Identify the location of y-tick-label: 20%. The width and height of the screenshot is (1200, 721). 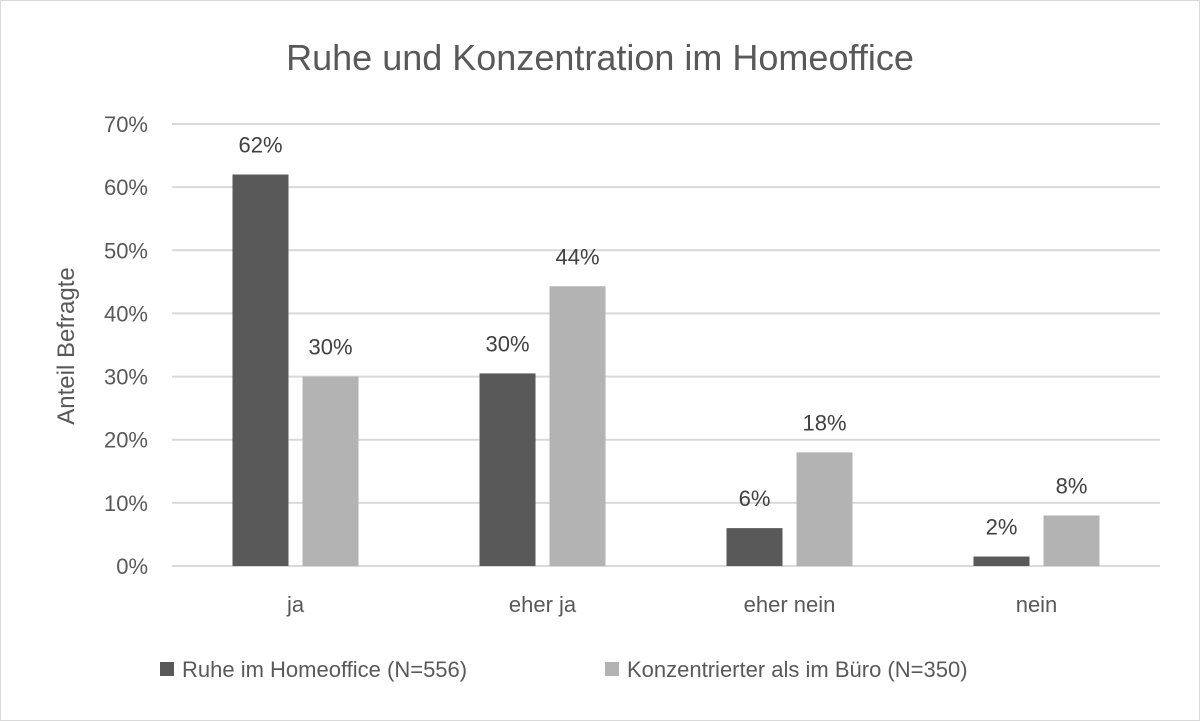
(126, 440).